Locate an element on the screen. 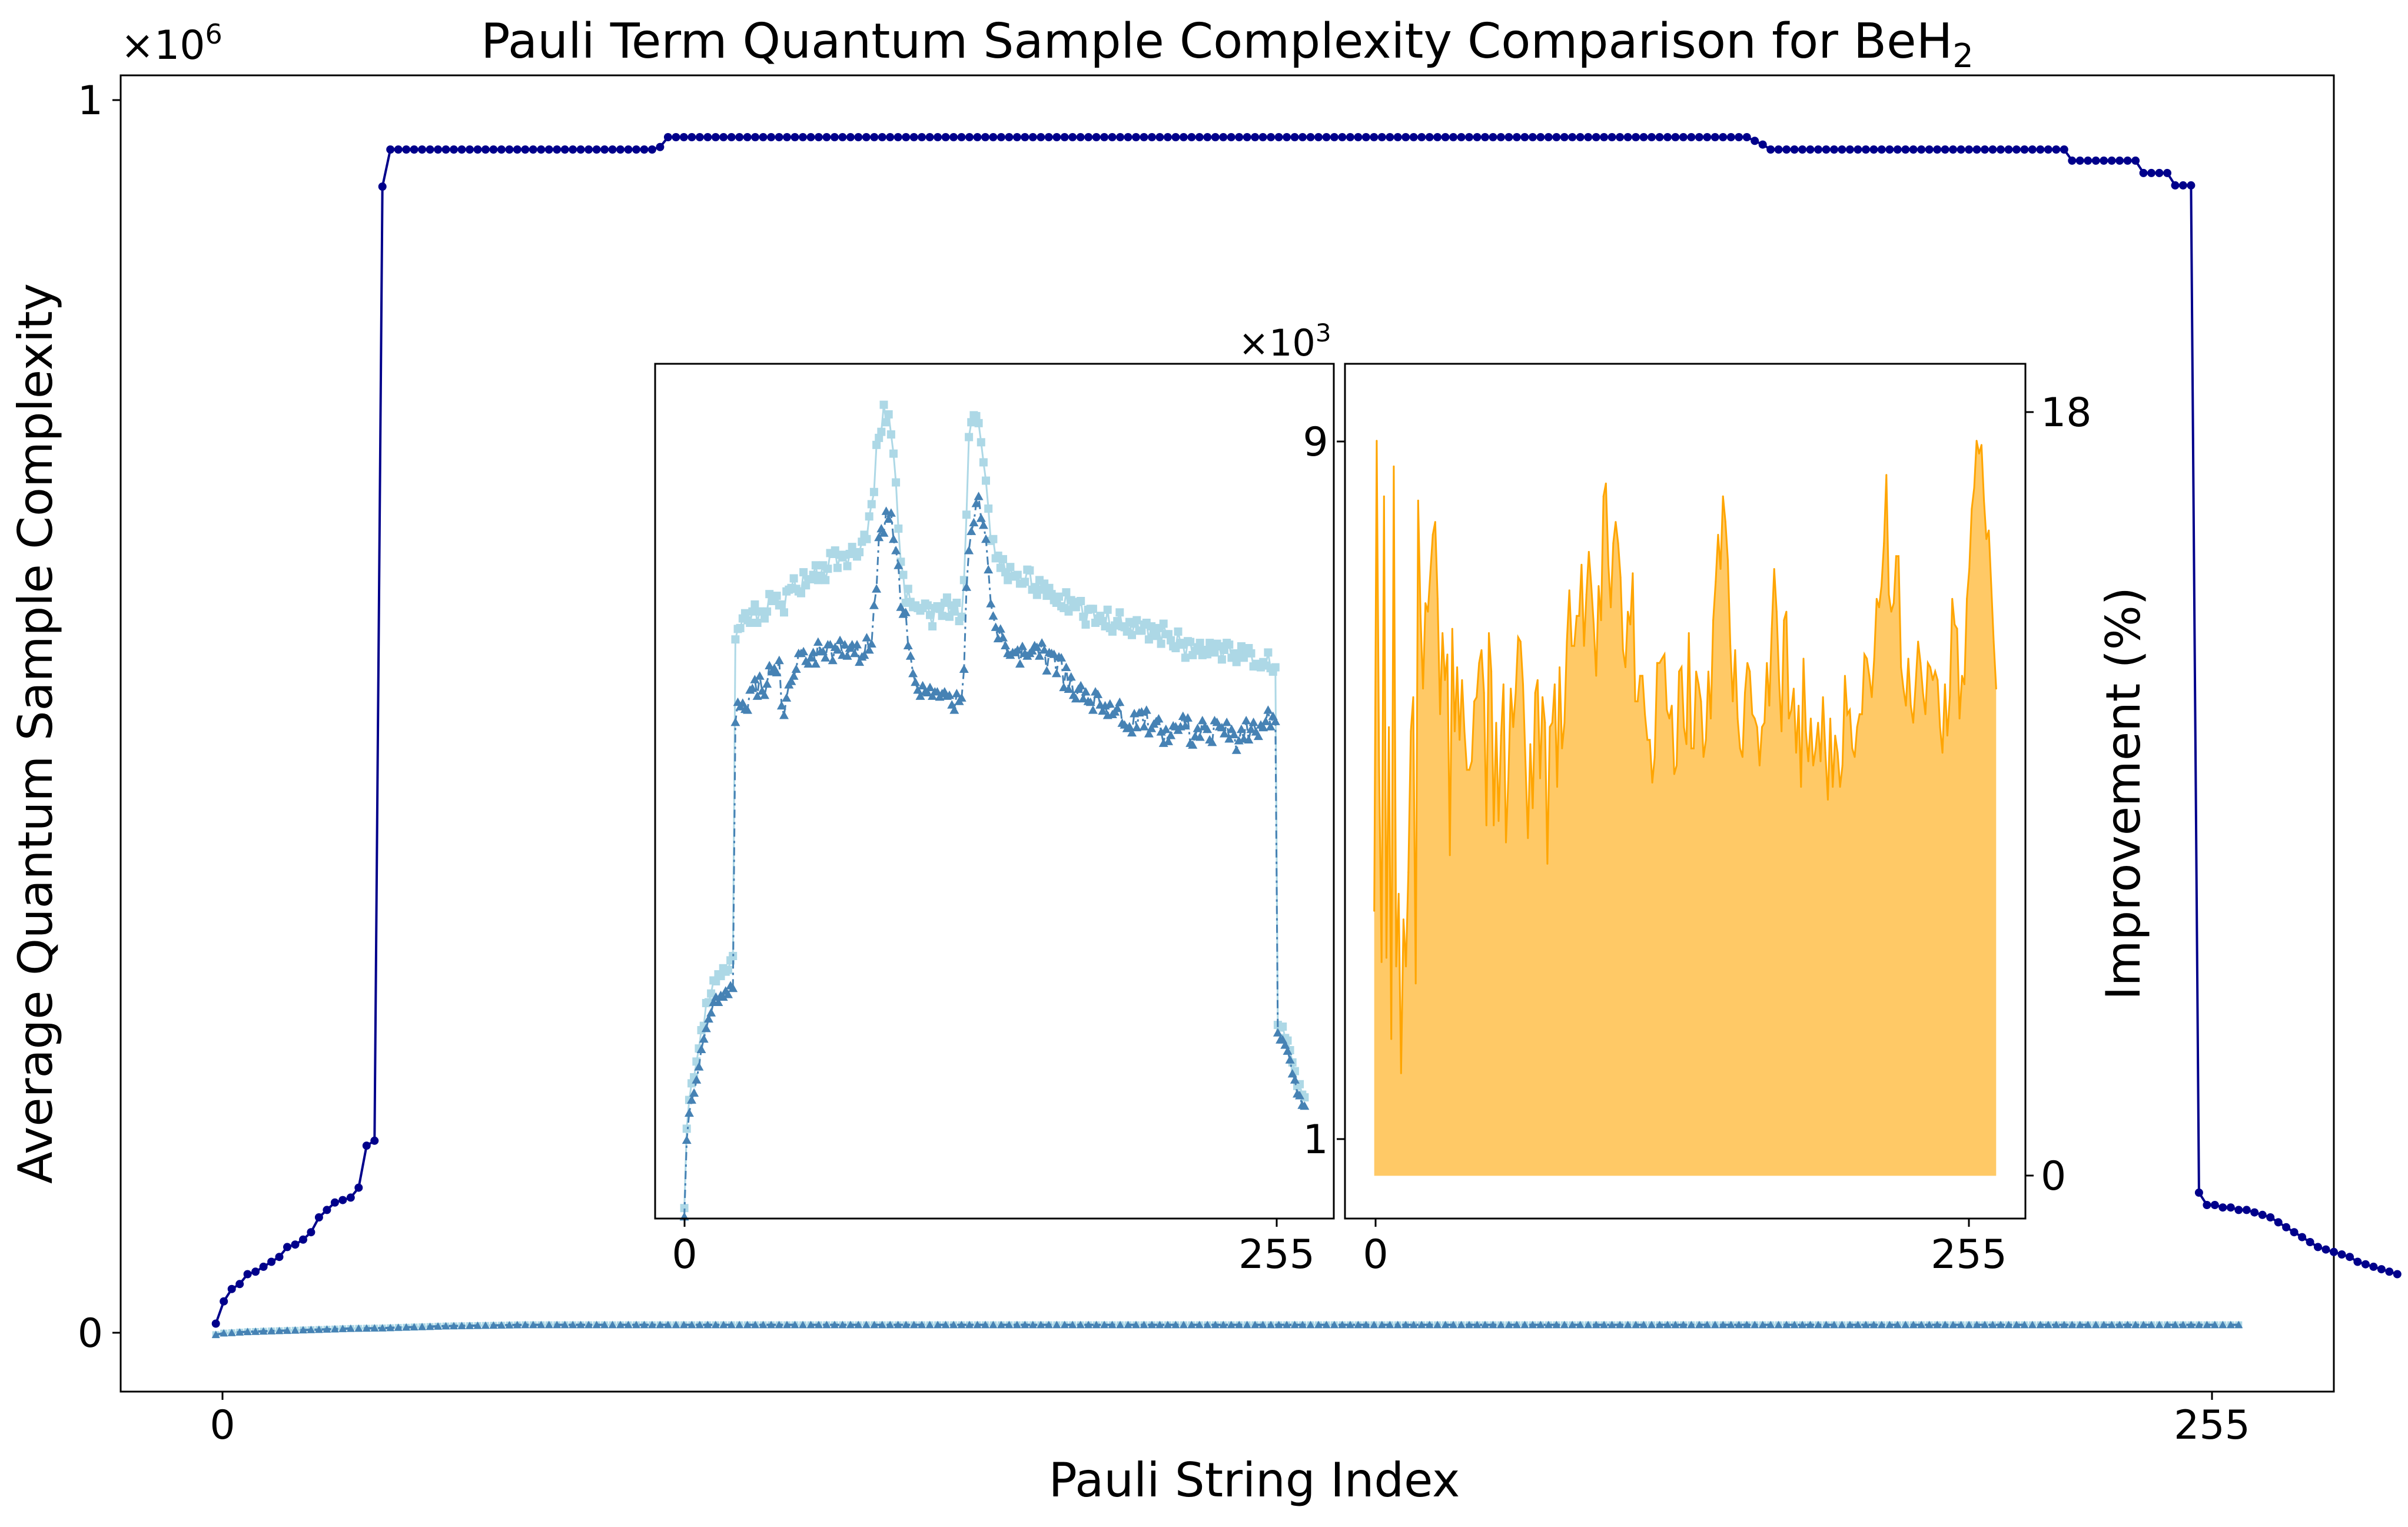 This screenshot has width=2408, height=1527. inset1-y-multiplier: ×10³ is located at coordinates (1284, 341).